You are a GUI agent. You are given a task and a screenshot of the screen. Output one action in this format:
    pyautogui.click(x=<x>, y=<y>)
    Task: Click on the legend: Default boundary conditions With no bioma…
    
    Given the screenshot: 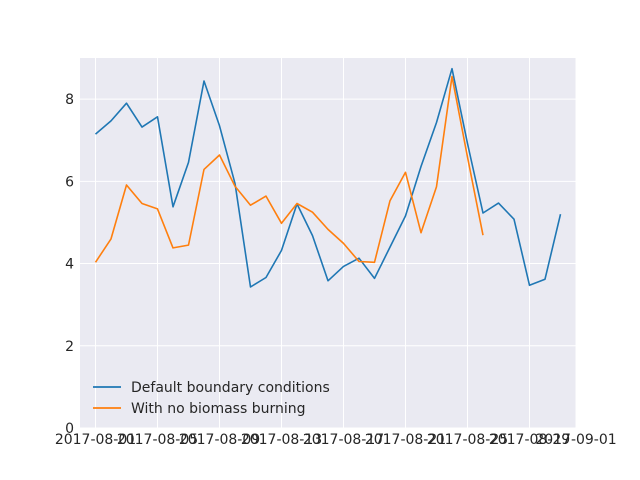 What is the action you would take?
    pyautogui.click(x=211, y=398)
    